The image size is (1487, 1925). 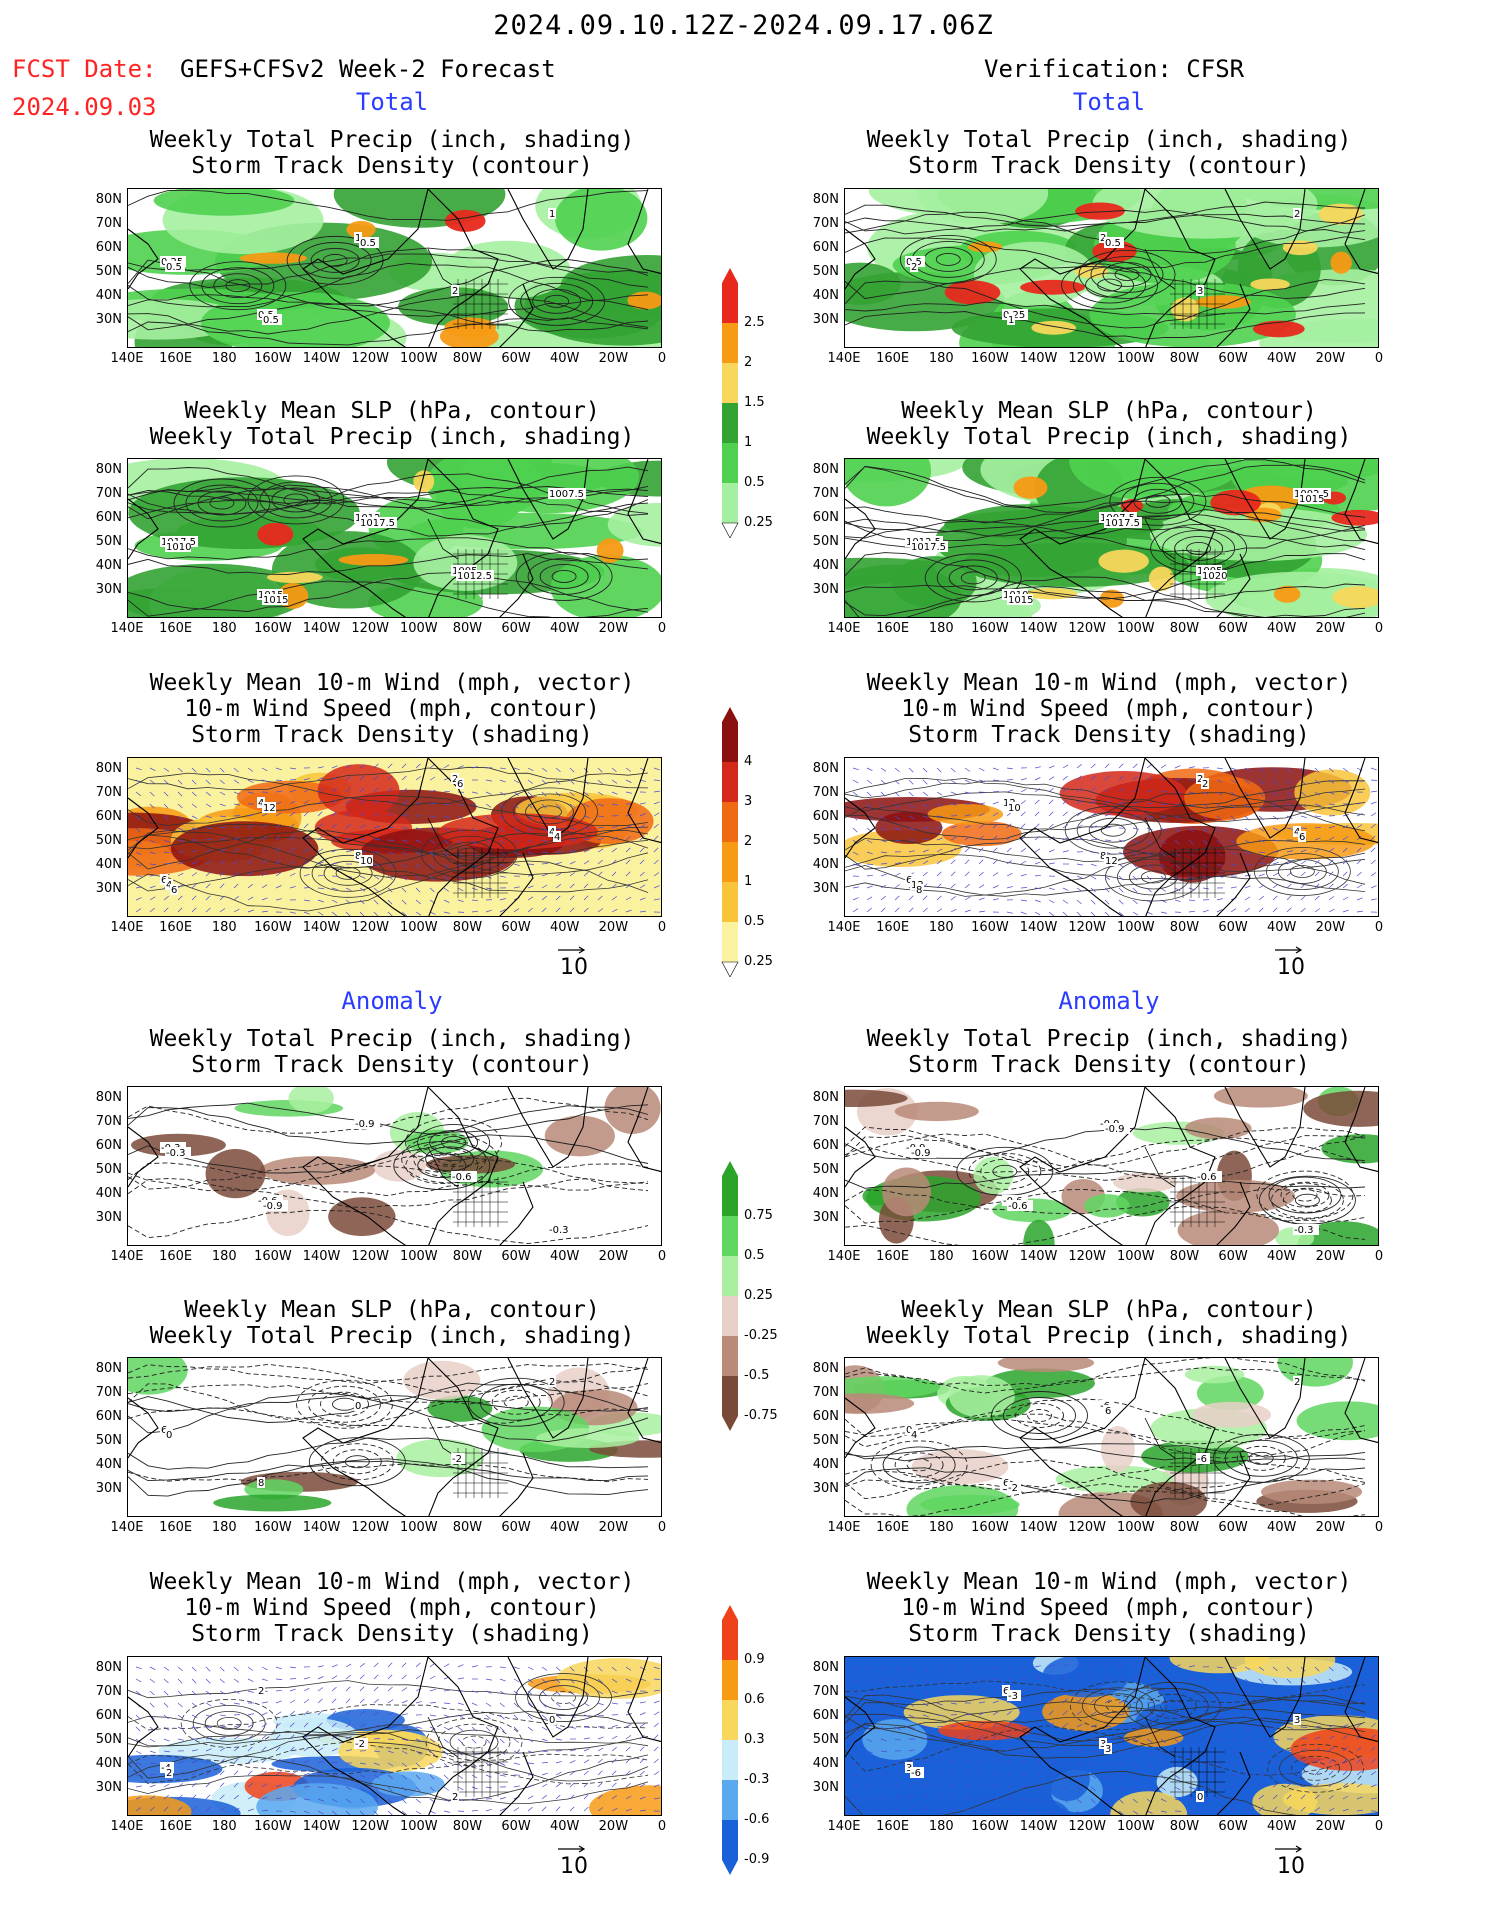 I want to click on lon-tick-label: 140E, so click(x=127, y=1826).